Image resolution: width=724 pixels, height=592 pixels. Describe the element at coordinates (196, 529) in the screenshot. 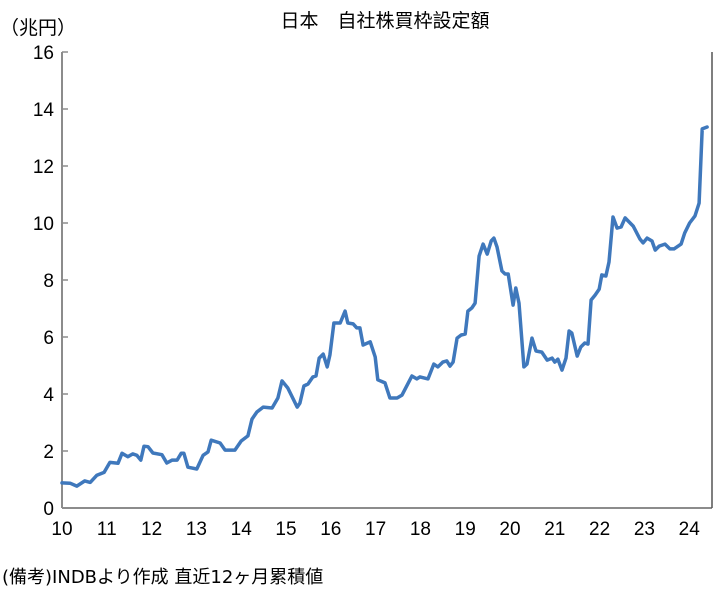

I see `x-tick-label: 13` at that location.